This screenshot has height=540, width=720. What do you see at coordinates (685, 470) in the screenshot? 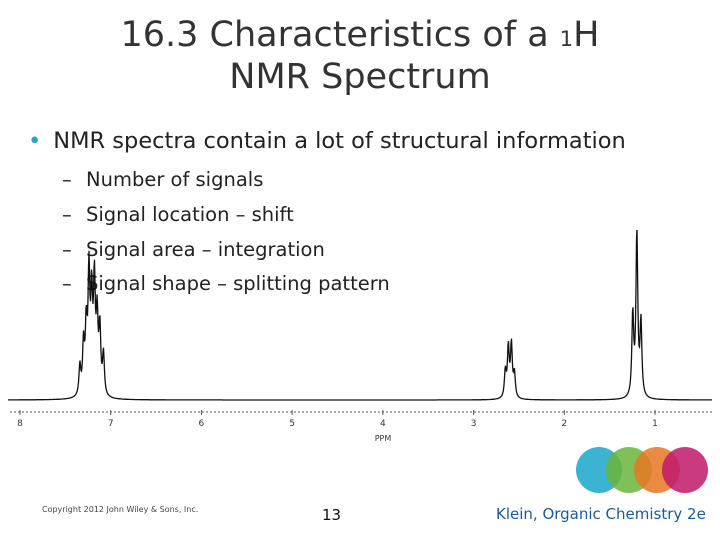
I see `circle-icon` at bounding box center [685, 470].